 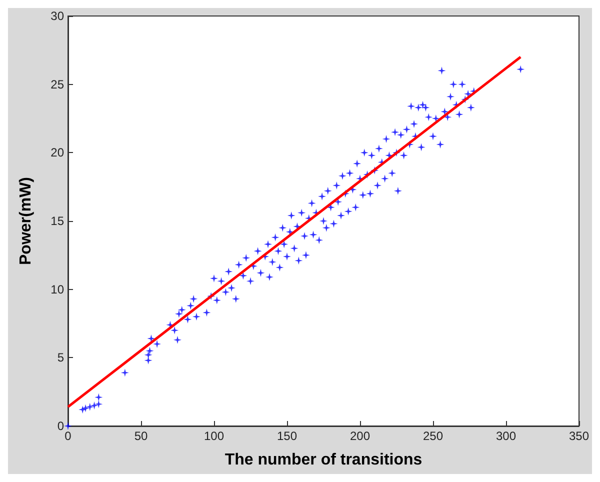 What do you see at coordinates (141, 436) in the screenshot?
I see `x-tick-label: 50` at bounding box center [141, 436].